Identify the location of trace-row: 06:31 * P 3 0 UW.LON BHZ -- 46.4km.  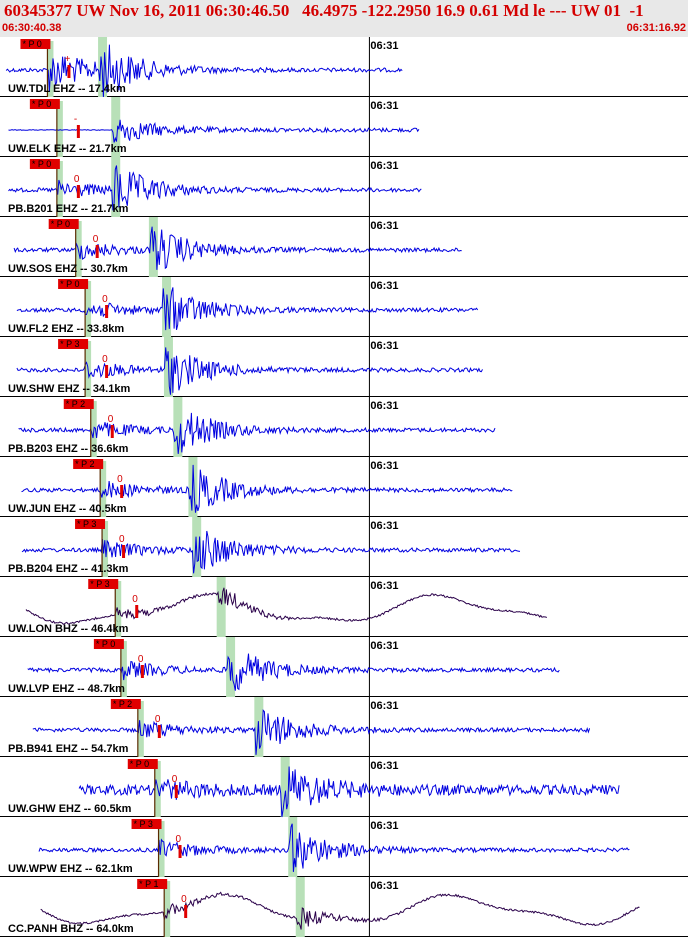
(344, 607).